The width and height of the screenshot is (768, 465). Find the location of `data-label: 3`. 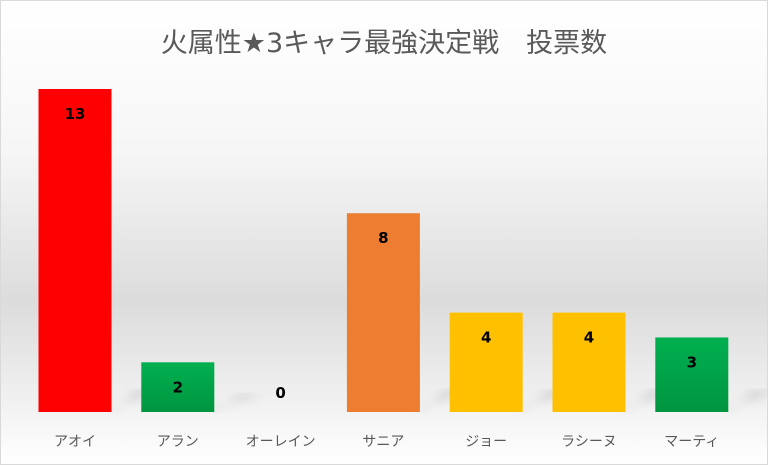

data-label: 3 is located at coordinates (692, 362).